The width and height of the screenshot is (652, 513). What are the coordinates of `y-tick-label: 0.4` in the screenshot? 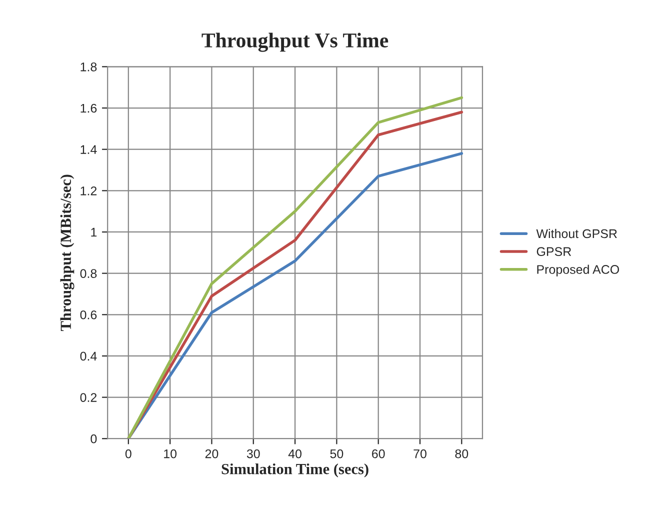 It's located at (88, 356).